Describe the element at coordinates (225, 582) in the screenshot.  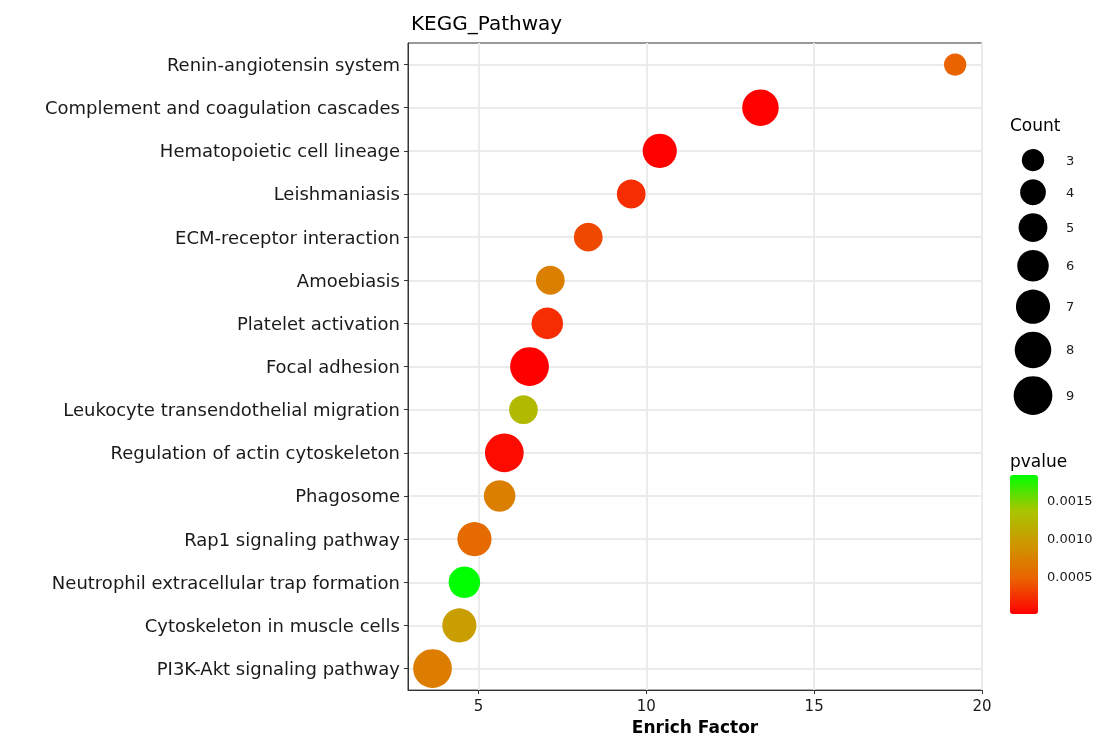
I see `y-tick-label: Neutrophil extracellular trap formation` at that location.